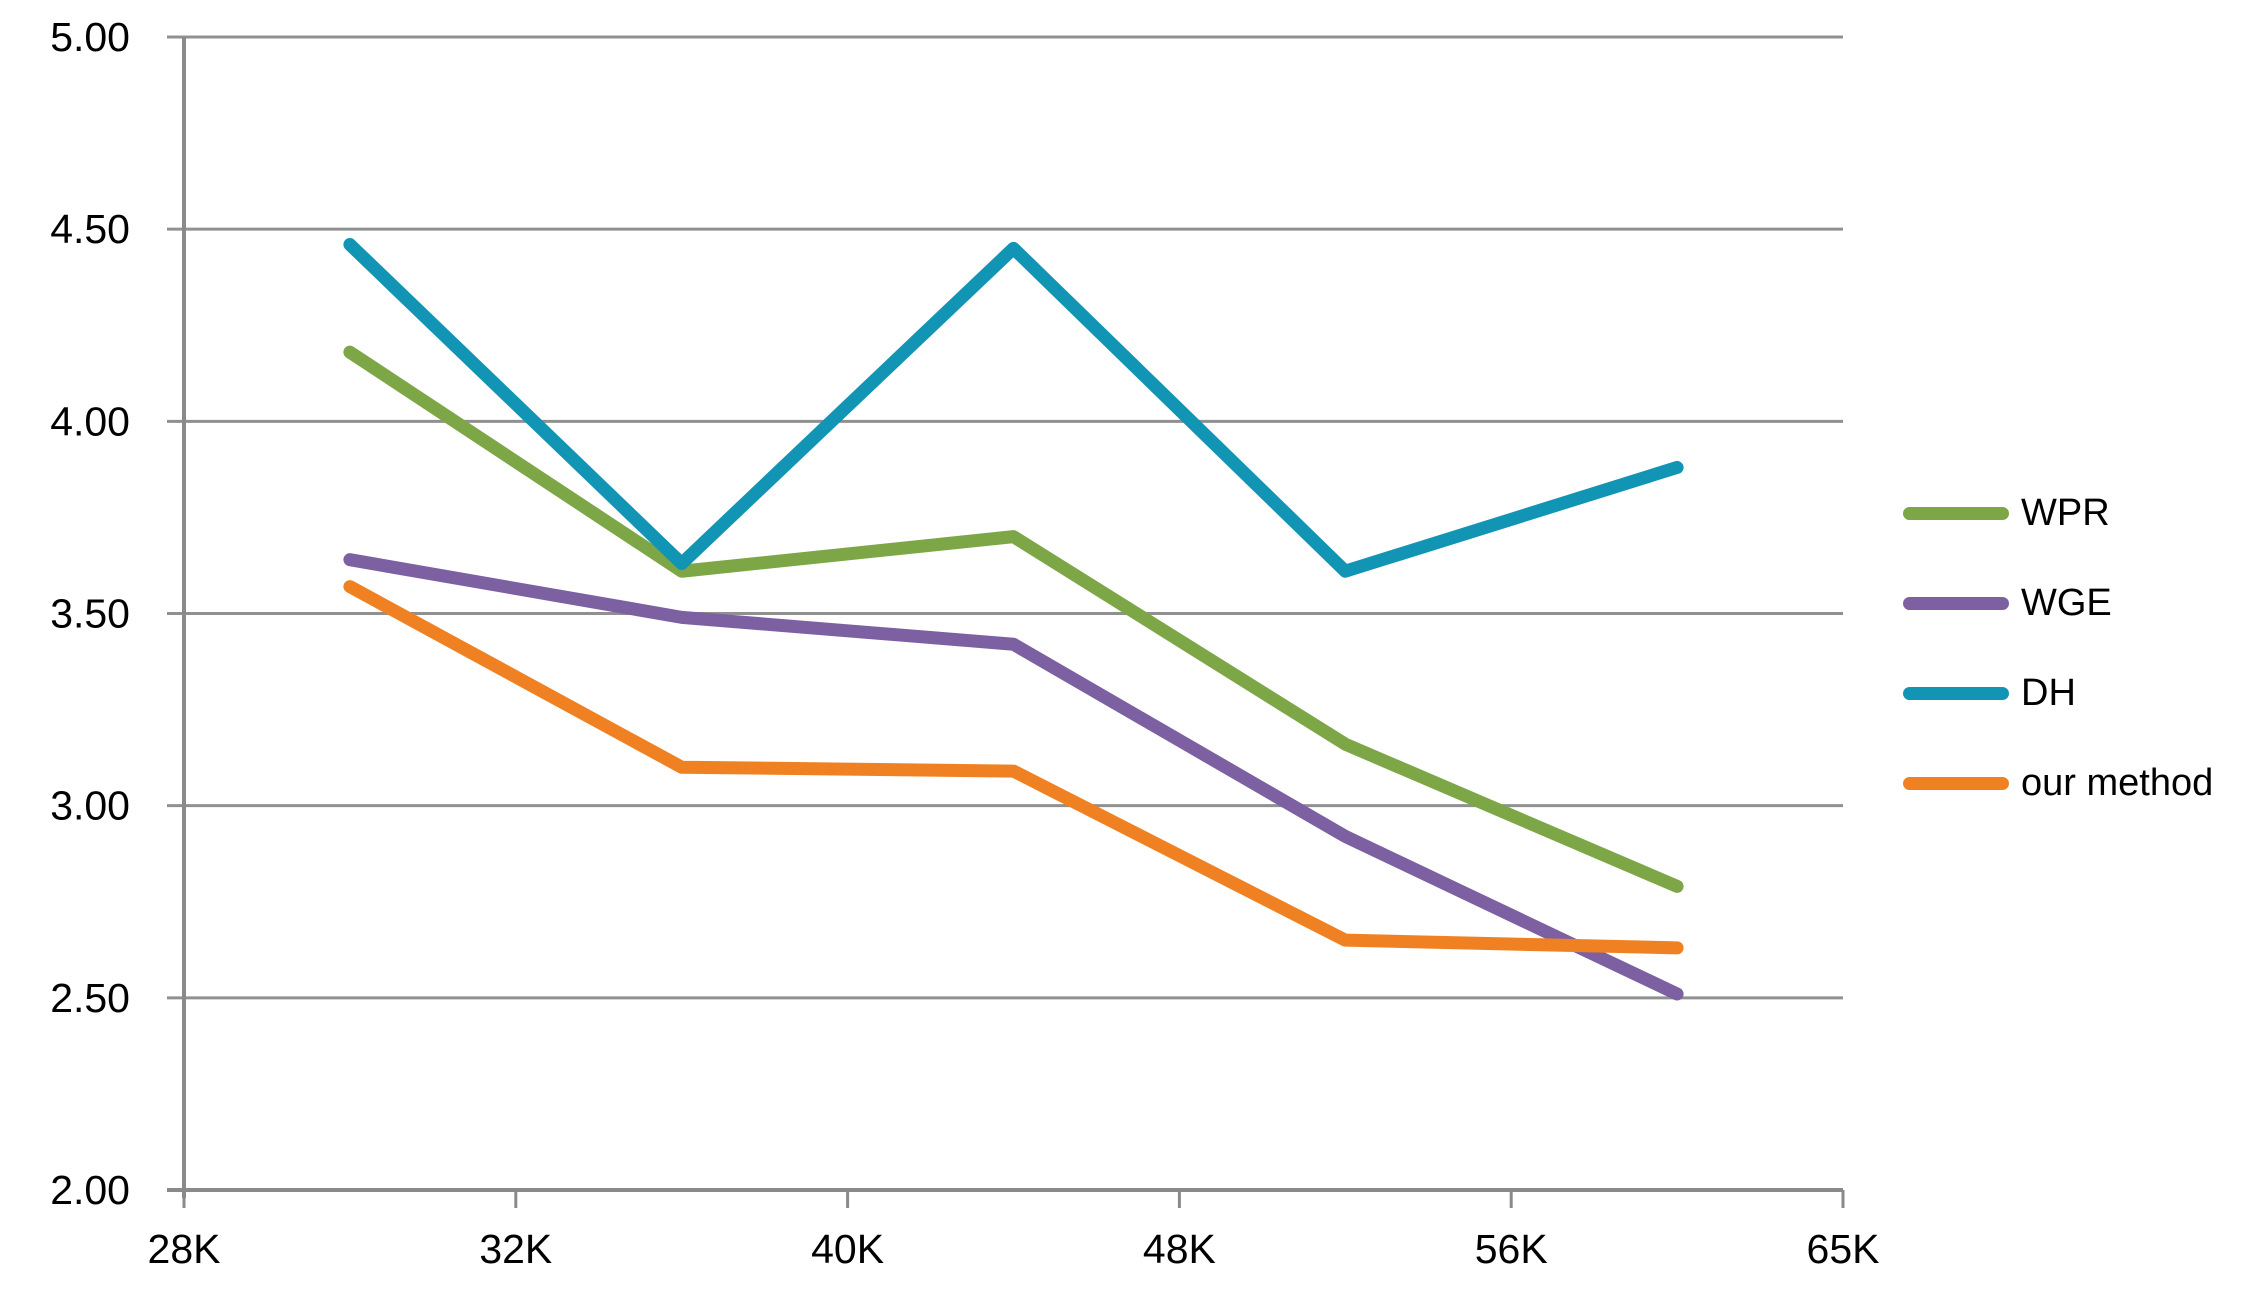 This screenshot has height=1304, width=2266. What do you see at coordinates (90, 806) in the screenshot?
I see `y-tick-label: 3.00` at bounding box center [90, 806].